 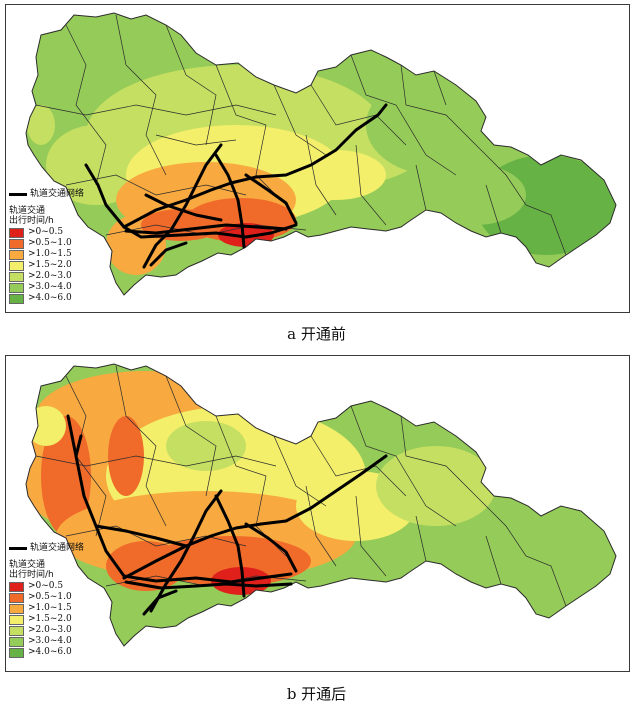 I want to click on caption-after: b 开通后, so click(x=316, y=694).